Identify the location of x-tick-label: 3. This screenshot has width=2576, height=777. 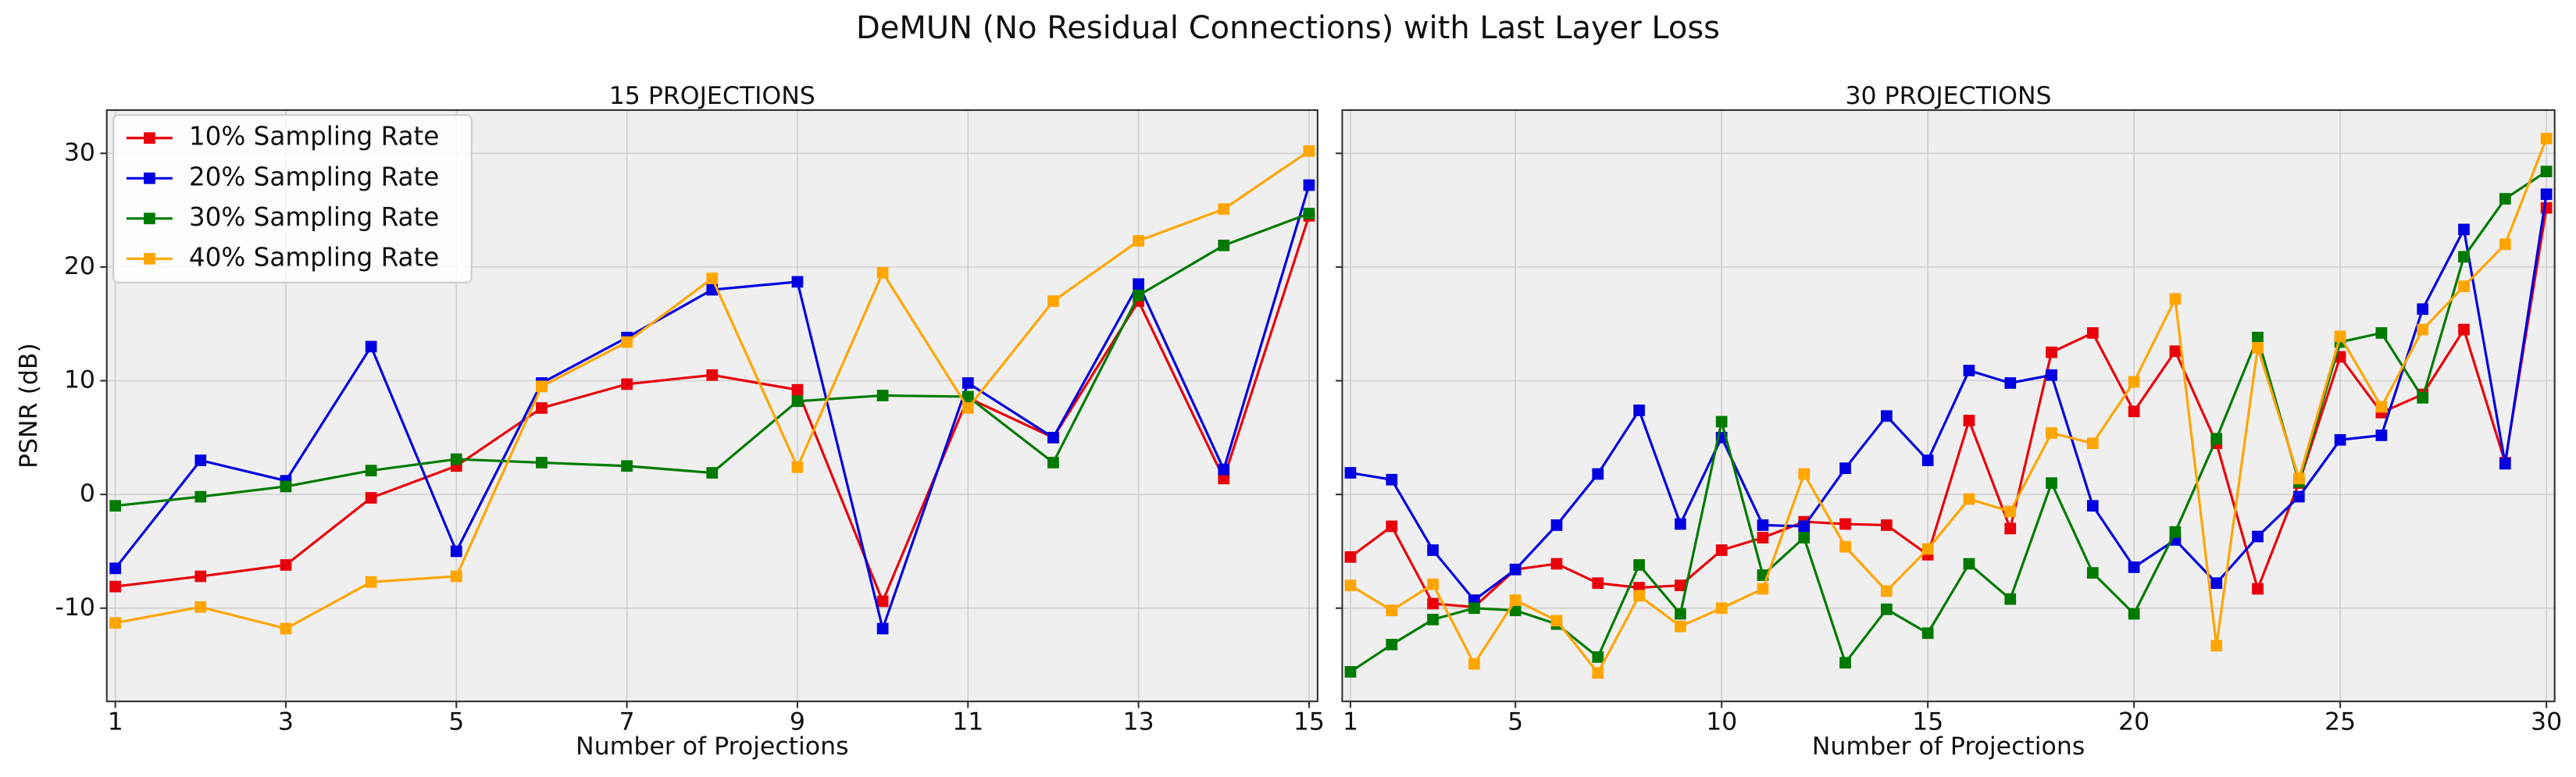
(286, 722).